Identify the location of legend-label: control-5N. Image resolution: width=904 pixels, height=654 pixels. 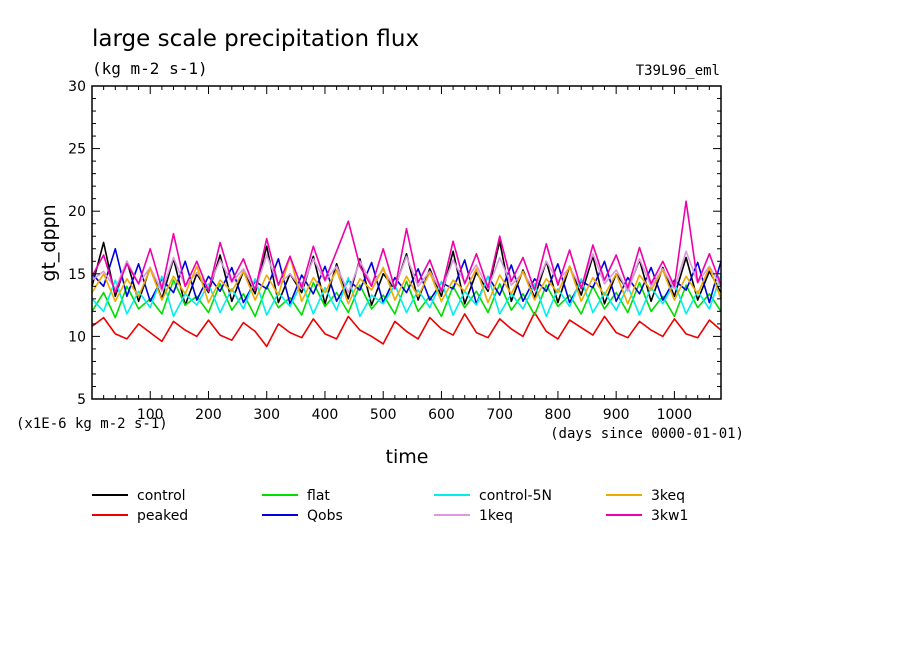
(515, 496).